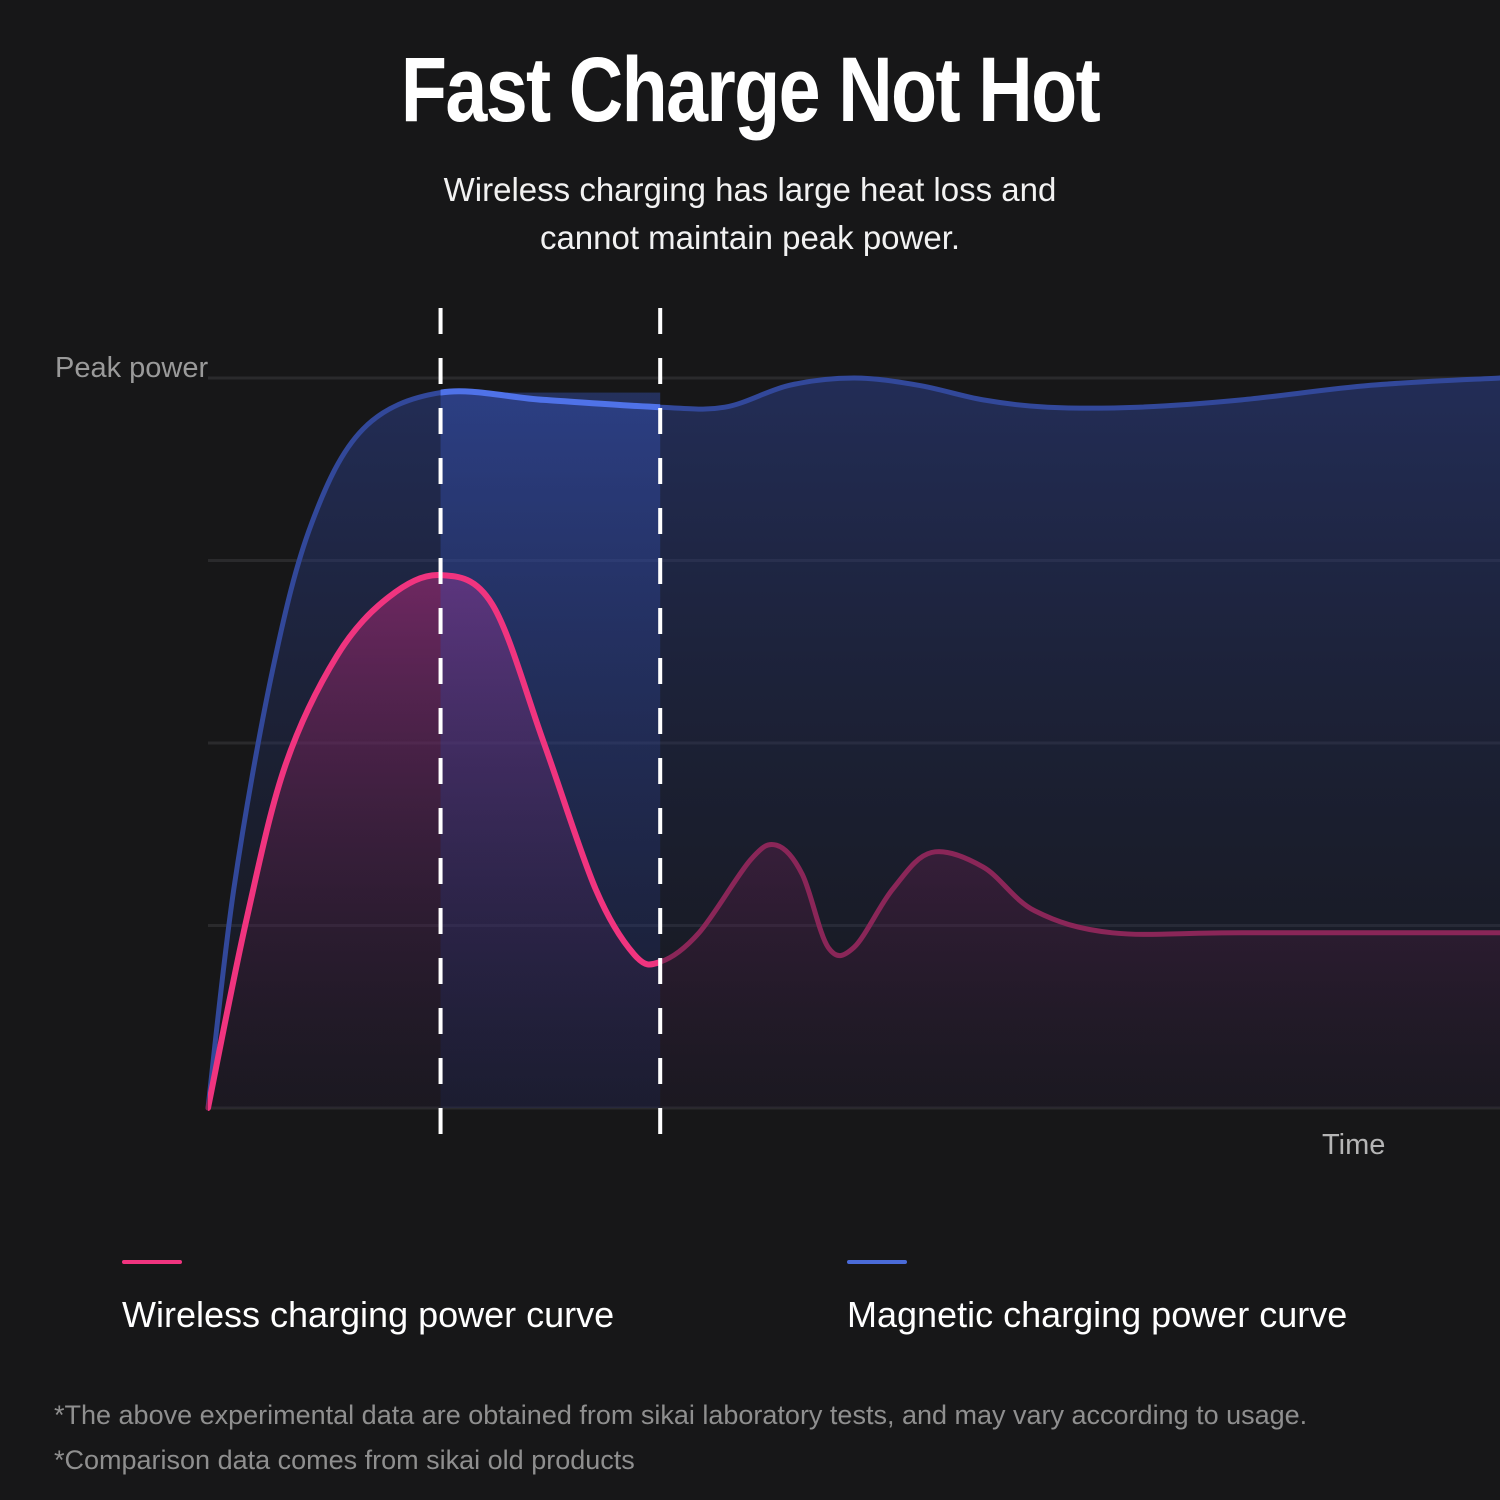 The height and width of the screenshot is (1500, 1500). Describe the element at coordinates (750, 237) in the screenshot. I see `subtitle-line-2: cannot maintain peak power.` at that location.